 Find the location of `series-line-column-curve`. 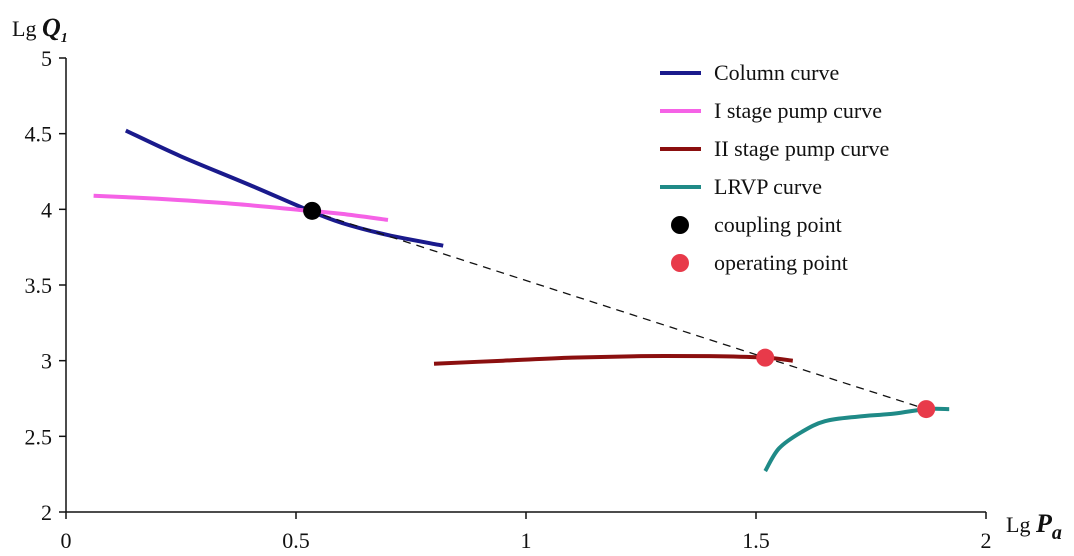

series-line-column-curve is located at coordinates (284, 188).